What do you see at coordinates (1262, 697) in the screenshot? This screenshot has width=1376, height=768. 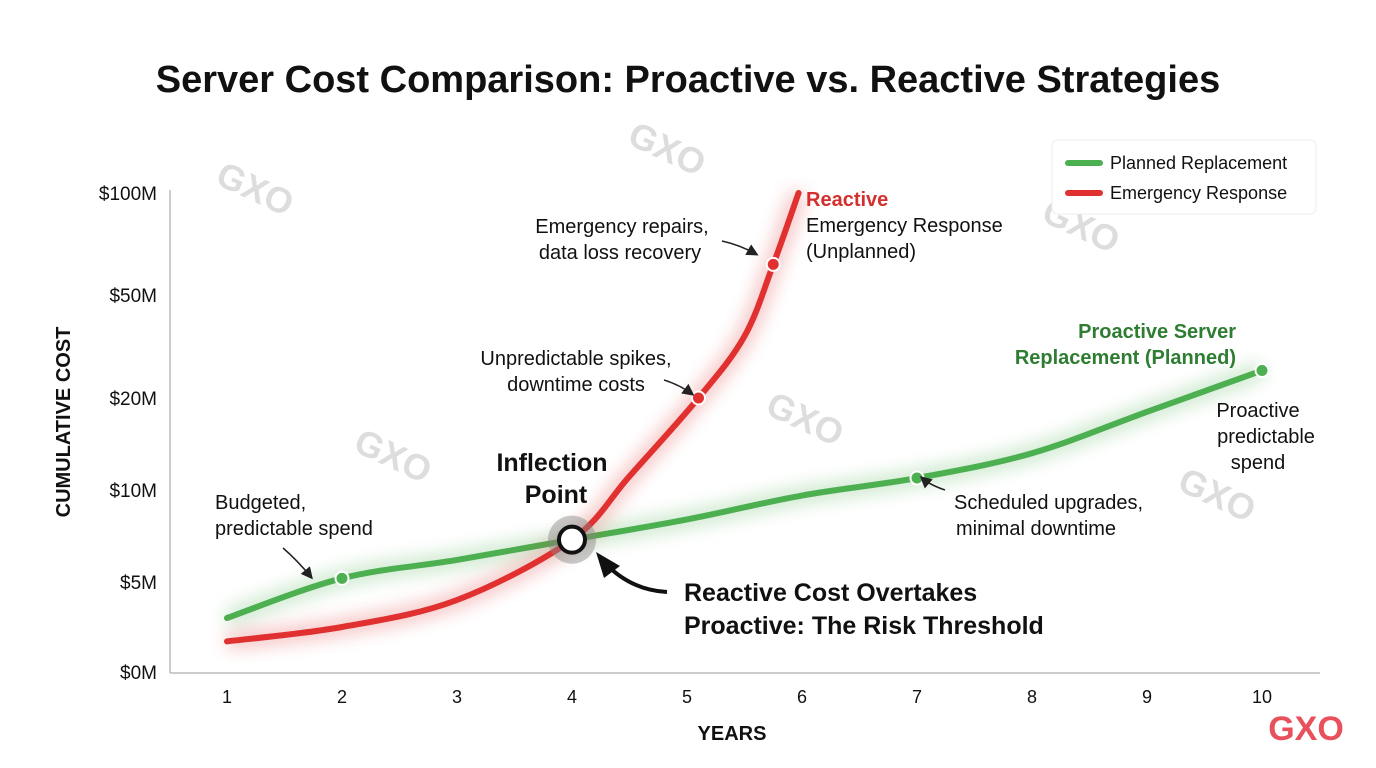 I see `x-tick-label: 10` at bounding box center [1262, 697].